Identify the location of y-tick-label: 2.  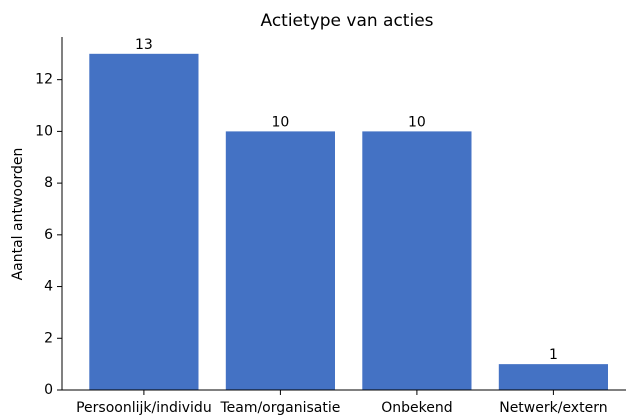
(48, 338).